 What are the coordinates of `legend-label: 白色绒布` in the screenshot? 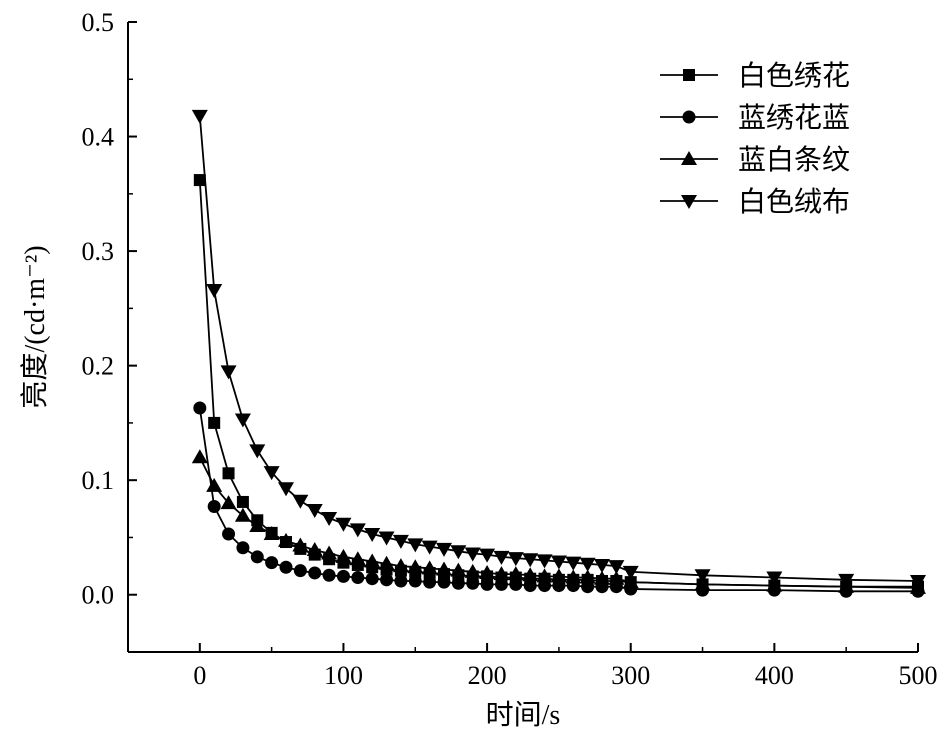 It's located at (794, 202).